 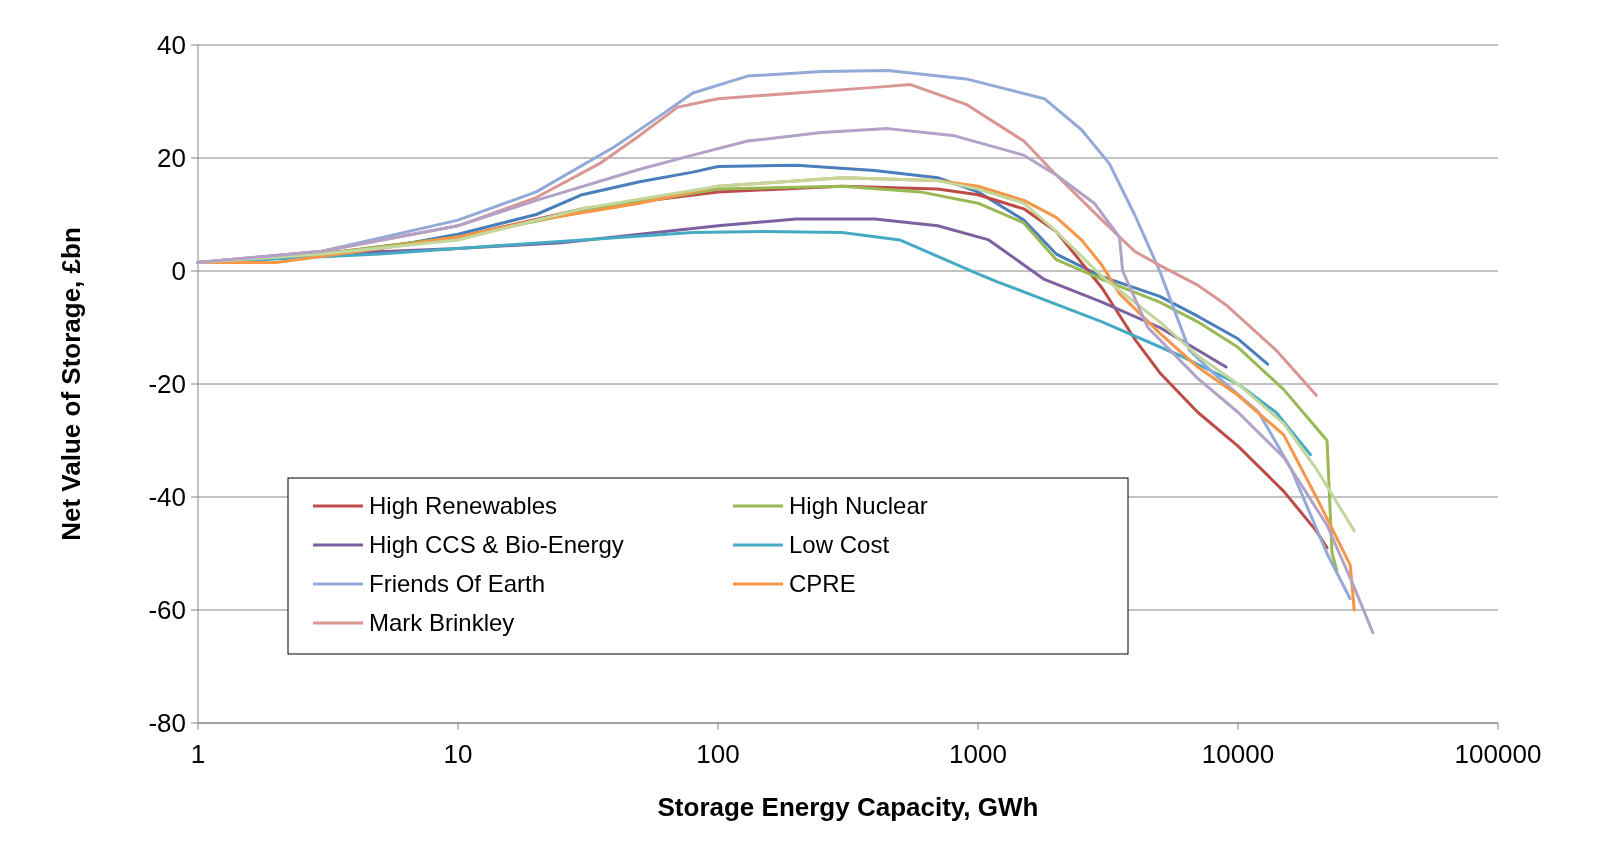 What do you see at coordinates (178, 271) in the screenshot?
I see `y-tick-label: 0` at bounding box center [178, 271].